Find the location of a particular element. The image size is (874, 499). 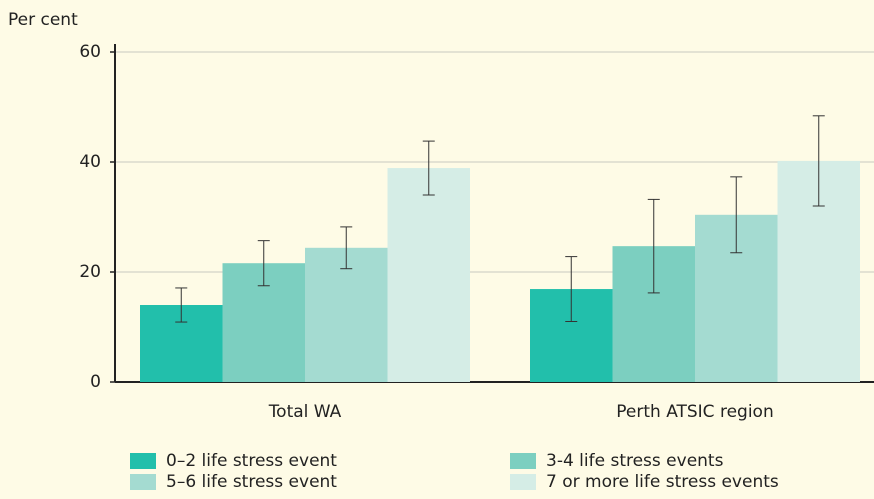

legend-label: 0–2 life stress event is located at coordinates (251, 461).